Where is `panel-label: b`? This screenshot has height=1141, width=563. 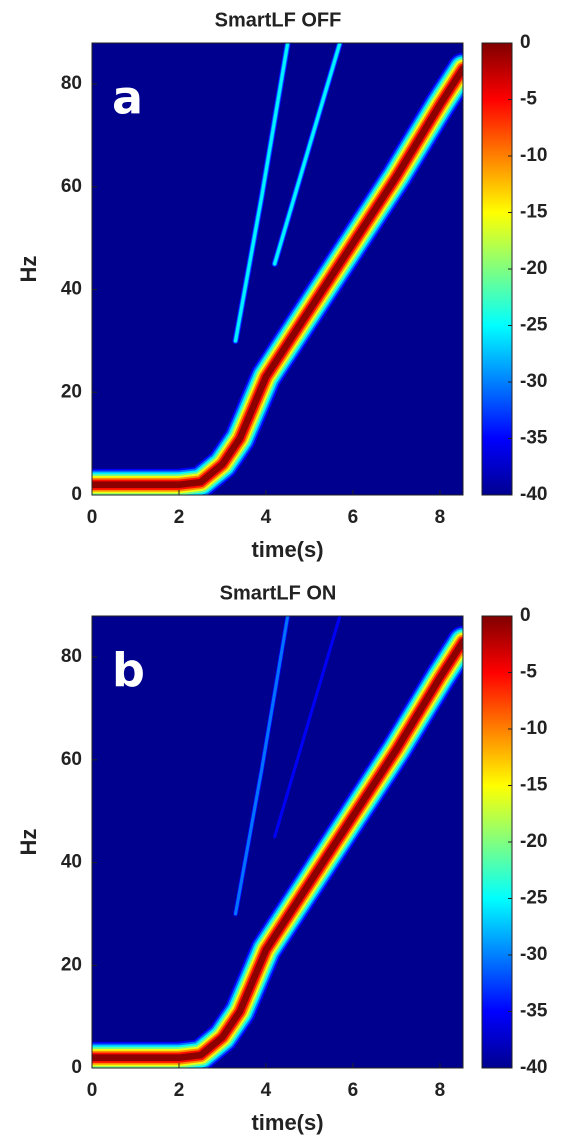
panel-label: b is located at coordinates (128, 671).